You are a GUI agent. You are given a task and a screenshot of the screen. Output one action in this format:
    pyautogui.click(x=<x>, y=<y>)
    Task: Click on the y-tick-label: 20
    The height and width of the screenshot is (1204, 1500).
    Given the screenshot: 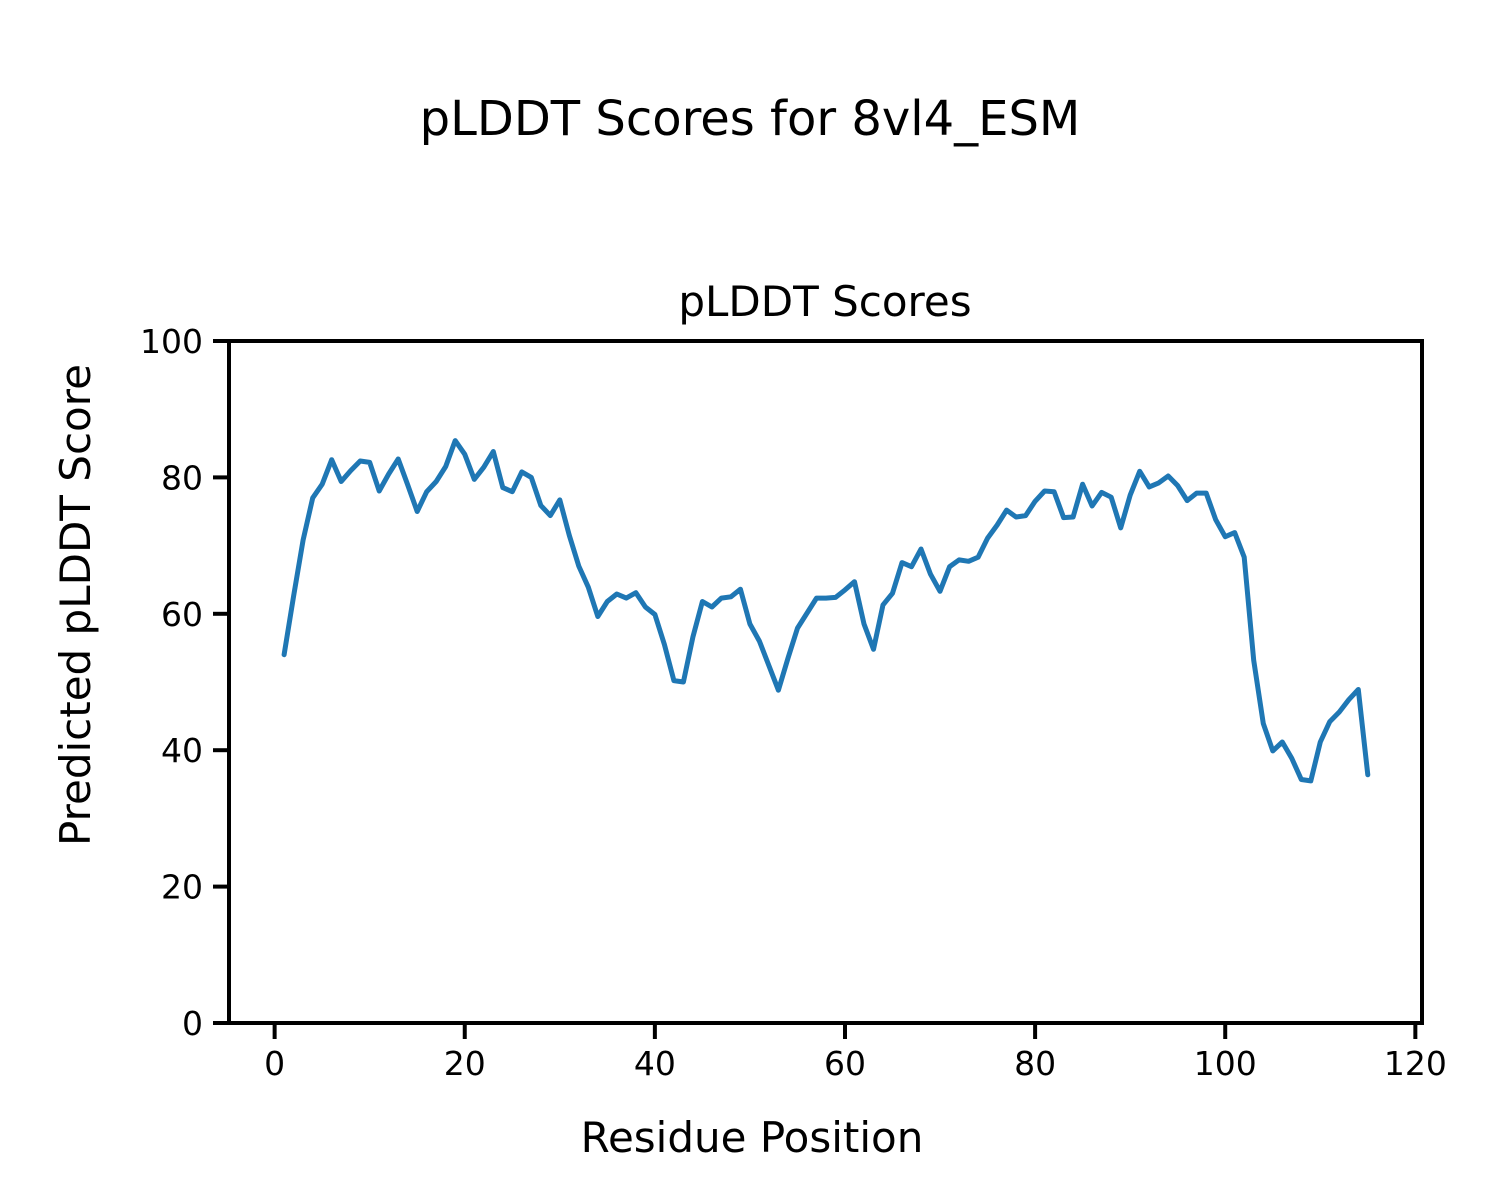 What is the action you would take?
    pyautogui.click(x=182, y=887)
    